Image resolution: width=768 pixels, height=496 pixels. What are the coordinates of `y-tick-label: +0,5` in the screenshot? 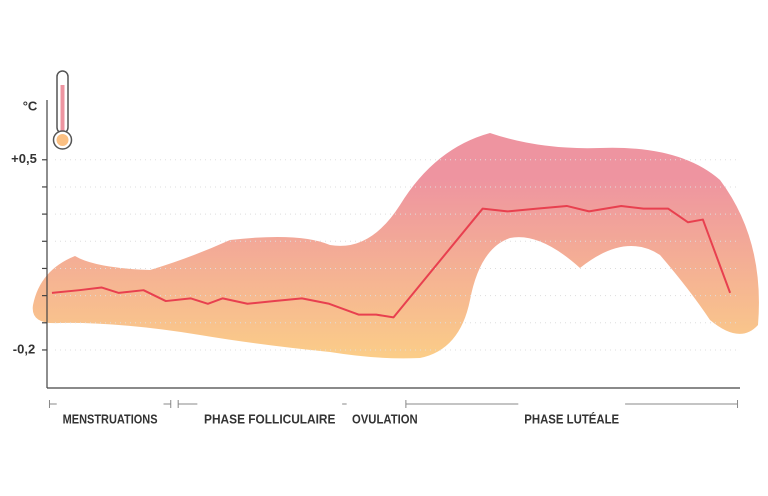 It's located at (24, 158).